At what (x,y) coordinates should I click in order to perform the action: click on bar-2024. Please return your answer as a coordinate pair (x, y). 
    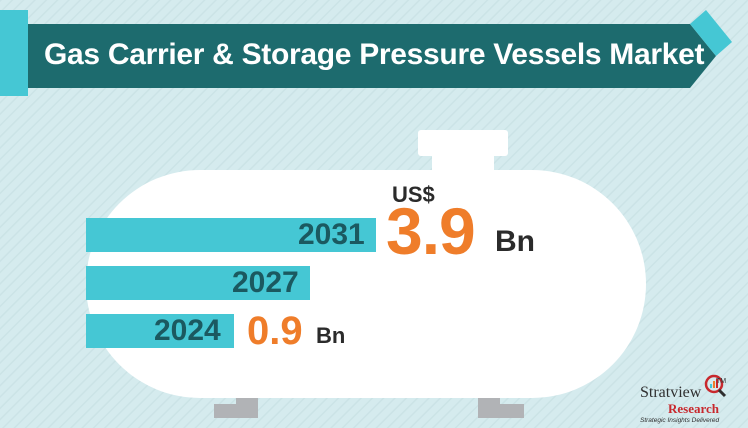
    Looking at the image, I should click on (160, 331).